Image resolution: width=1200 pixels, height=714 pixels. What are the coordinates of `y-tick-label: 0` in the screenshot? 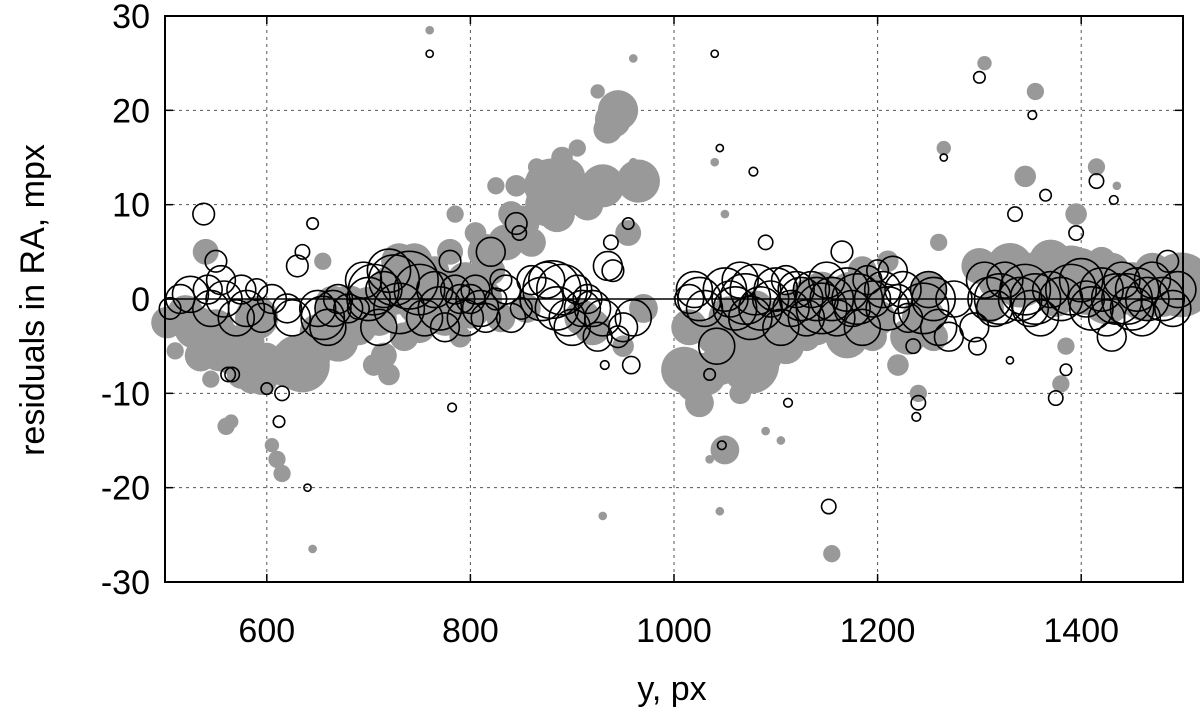 It's located at (140, 300).